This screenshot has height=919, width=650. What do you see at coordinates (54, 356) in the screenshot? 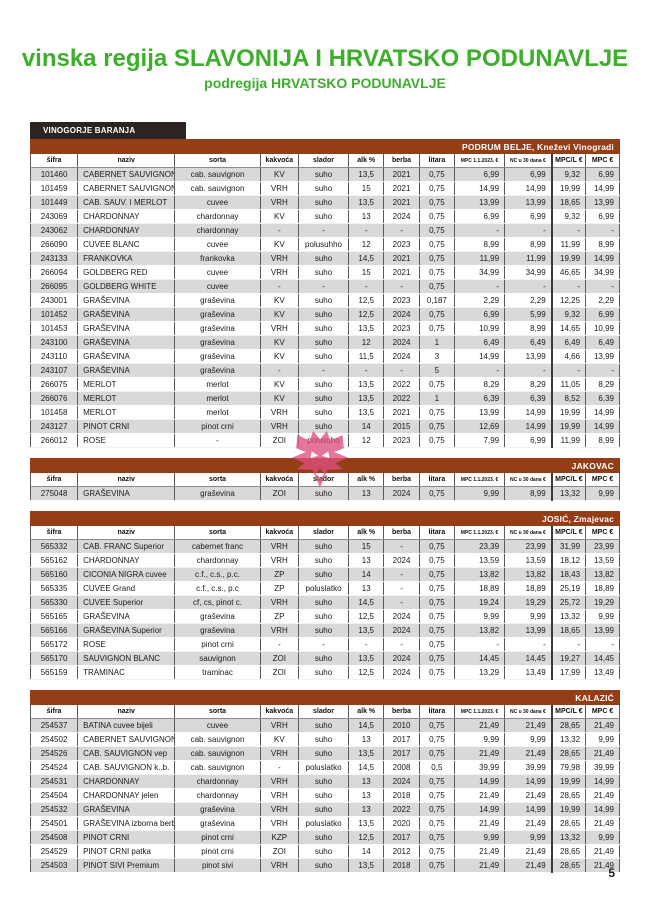
I see `cell: 243110` at bounding box center [54, 356].